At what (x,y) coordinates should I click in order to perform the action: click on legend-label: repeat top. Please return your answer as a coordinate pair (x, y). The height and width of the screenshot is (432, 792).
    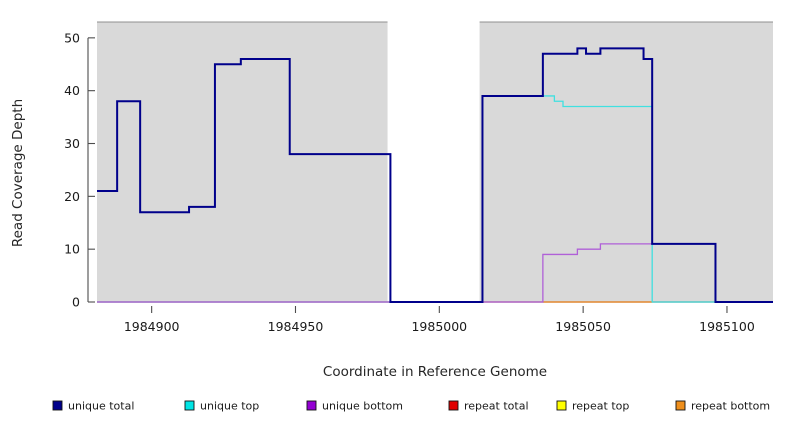
    Looking at the image, I should click on (600, 406).